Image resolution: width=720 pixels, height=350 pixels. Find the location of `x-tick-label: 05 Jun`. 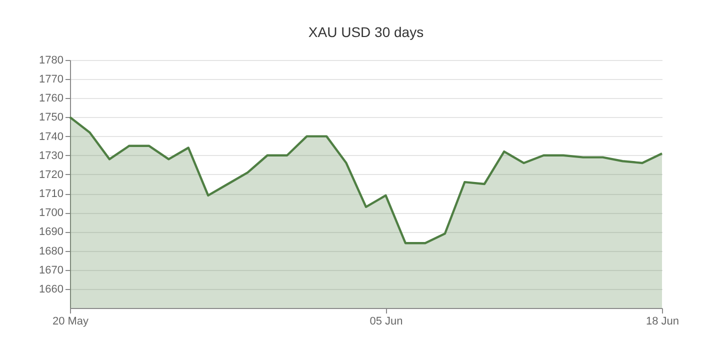

x-tick-label: 05 Jun is located at coordinates (386, 322).